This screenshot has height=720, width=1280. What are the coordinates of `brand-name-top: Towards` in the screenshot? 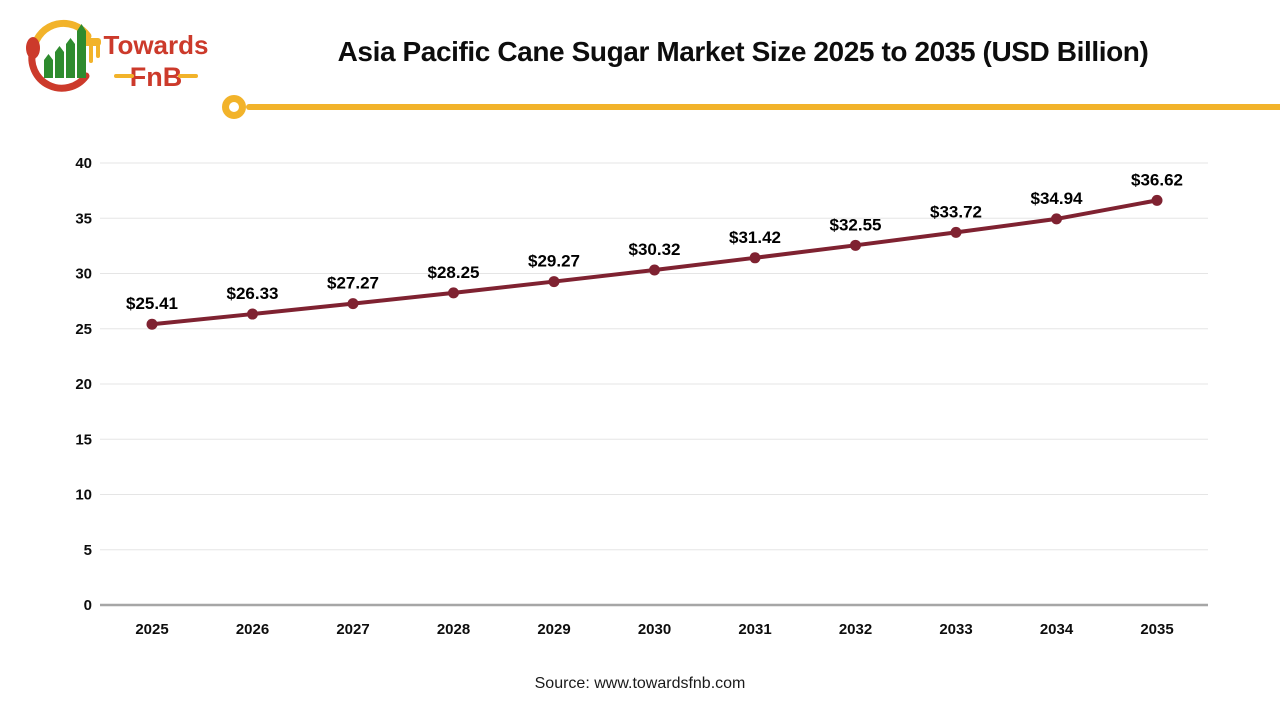 It's located at (156, 45).